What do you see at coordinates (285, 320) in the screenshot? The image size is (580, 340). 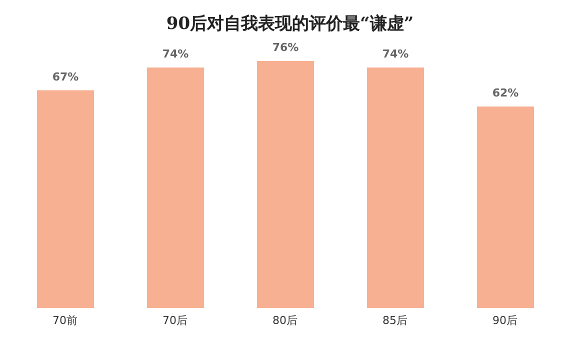 I see `x-tick-label: 80后` at bounding box center [285, 320].